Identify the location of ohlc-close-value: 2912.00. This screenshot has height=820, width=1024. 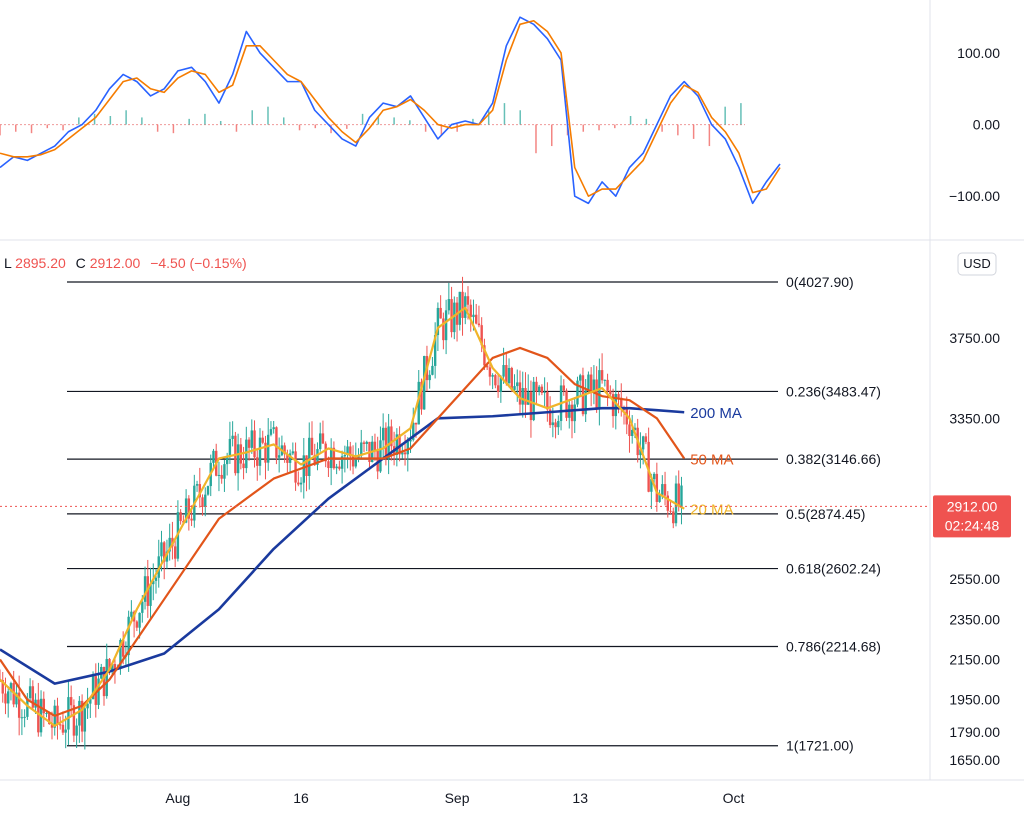
(115, 263).